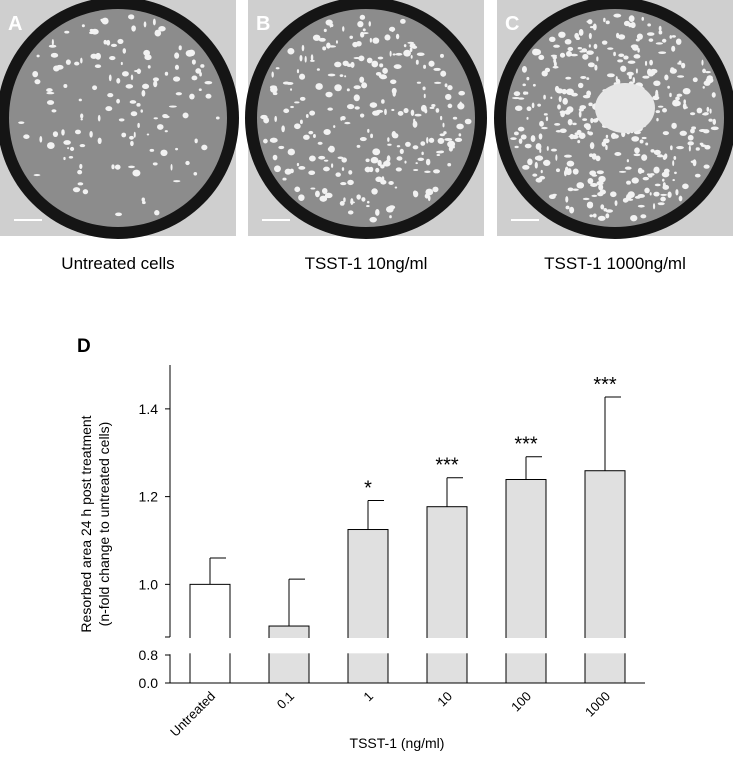  I want to click on x-tick-label: 1000, so click(597, 704).